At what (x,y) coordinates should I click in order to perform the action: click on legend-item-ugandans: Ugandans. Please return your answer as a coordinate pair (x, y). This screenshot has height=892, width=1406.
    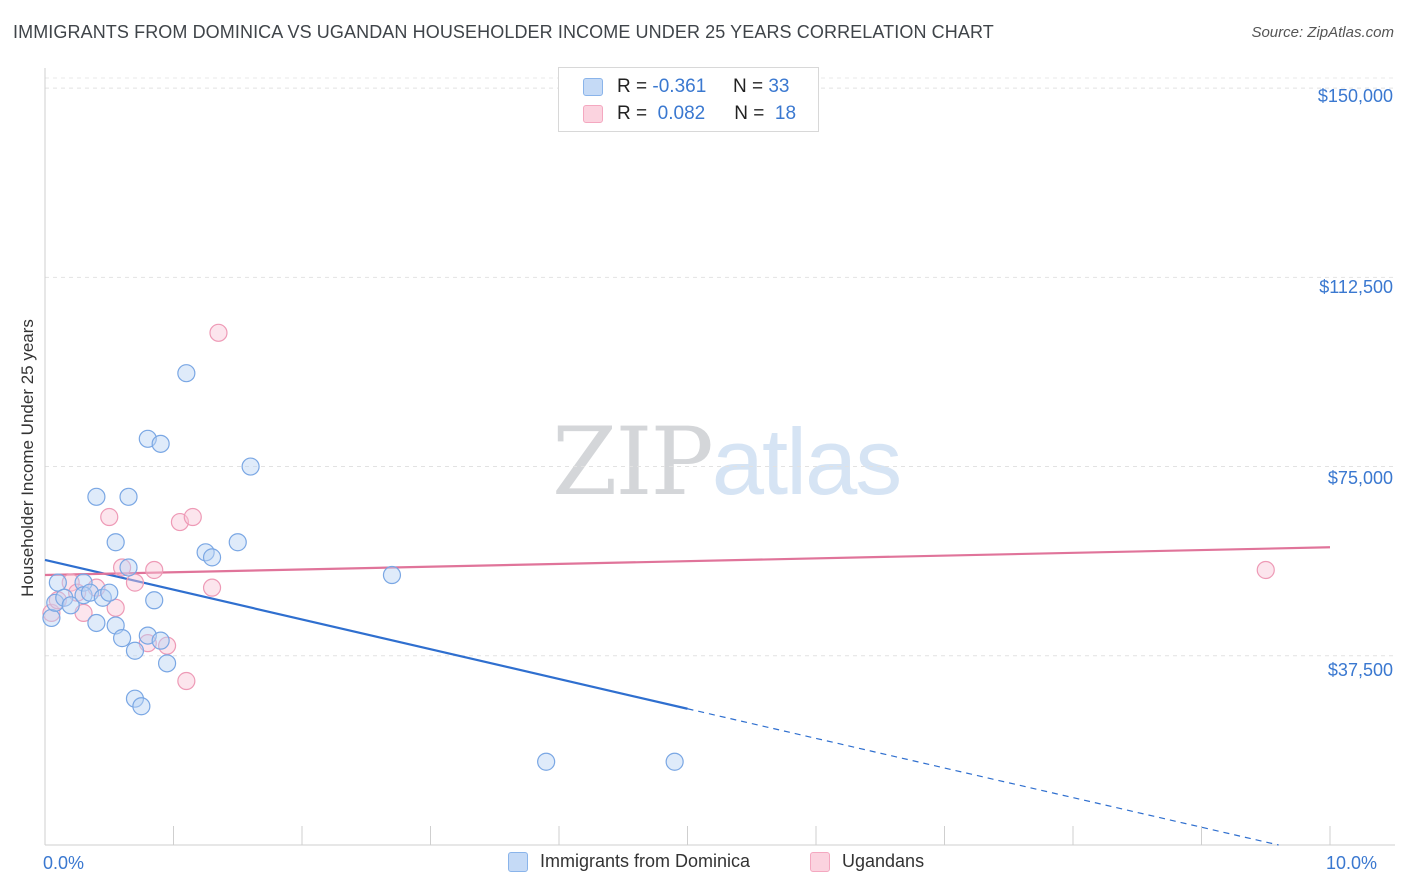
    Looking at the image, I should click on (867, 861).